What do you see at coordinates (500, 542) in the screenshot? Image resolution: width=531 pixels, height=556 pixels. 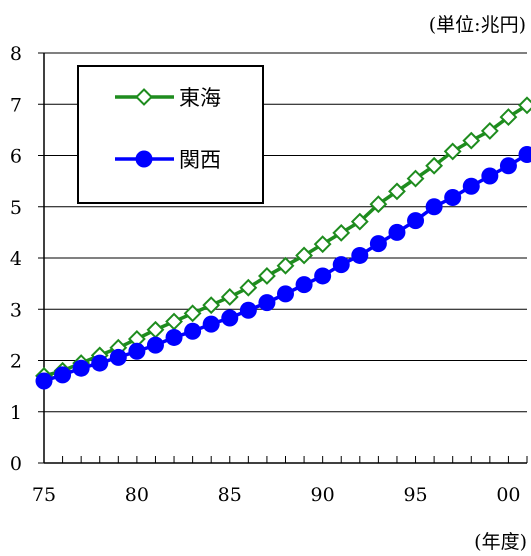 I see `x-axis-label: (年度)` at bounding box center [500, 542].